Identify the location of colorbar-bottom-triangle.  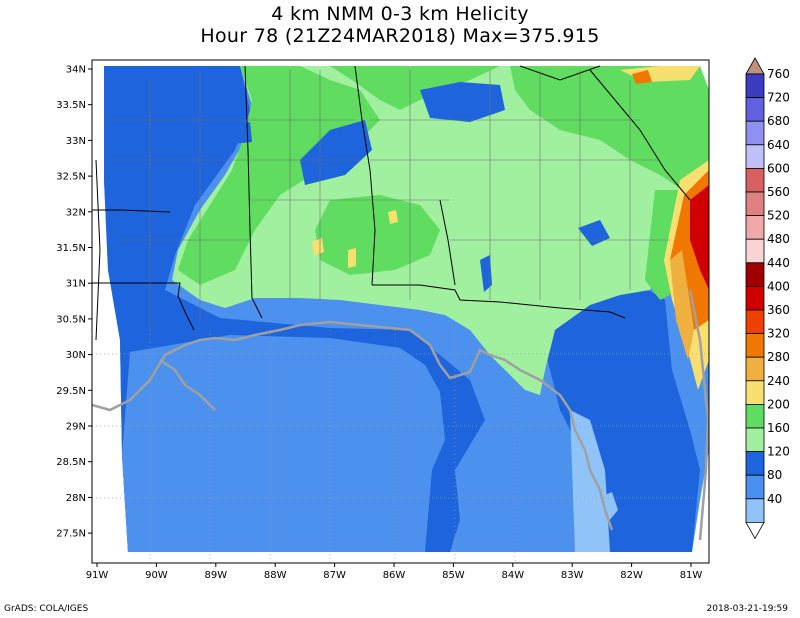
(755, 531).